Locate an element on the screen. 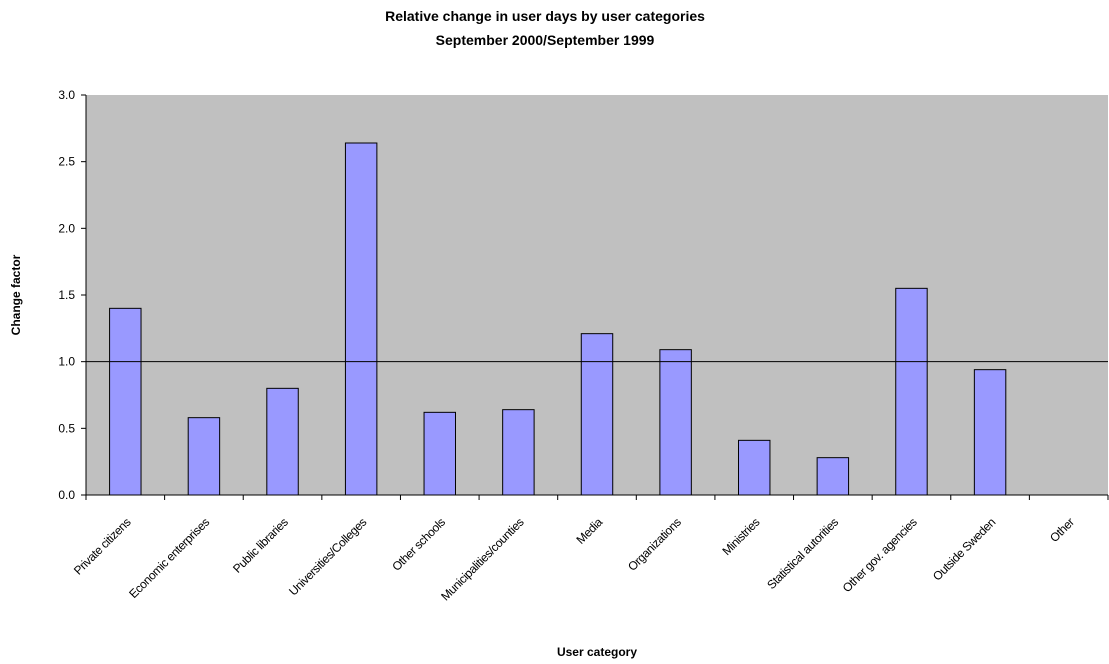 The height and width of the screenshot is (664, 1109). x-tick-label: Other gov. agencies is located at coordinates (880, 555).